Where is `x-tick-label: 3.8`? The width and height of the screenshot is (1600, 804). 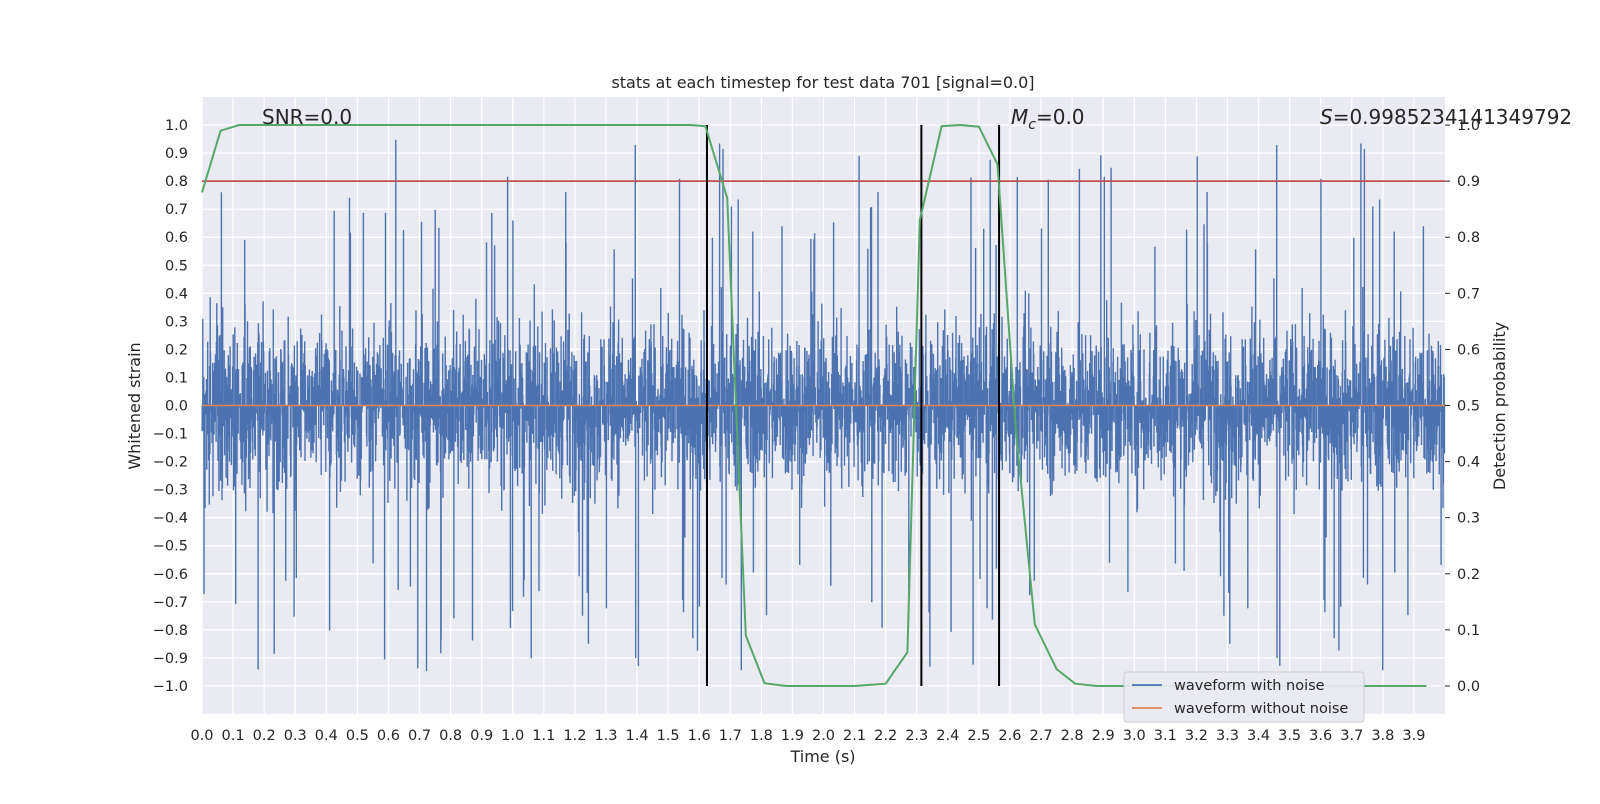 x-tick-label: 3.8 is located at coordinates (1382, 736).